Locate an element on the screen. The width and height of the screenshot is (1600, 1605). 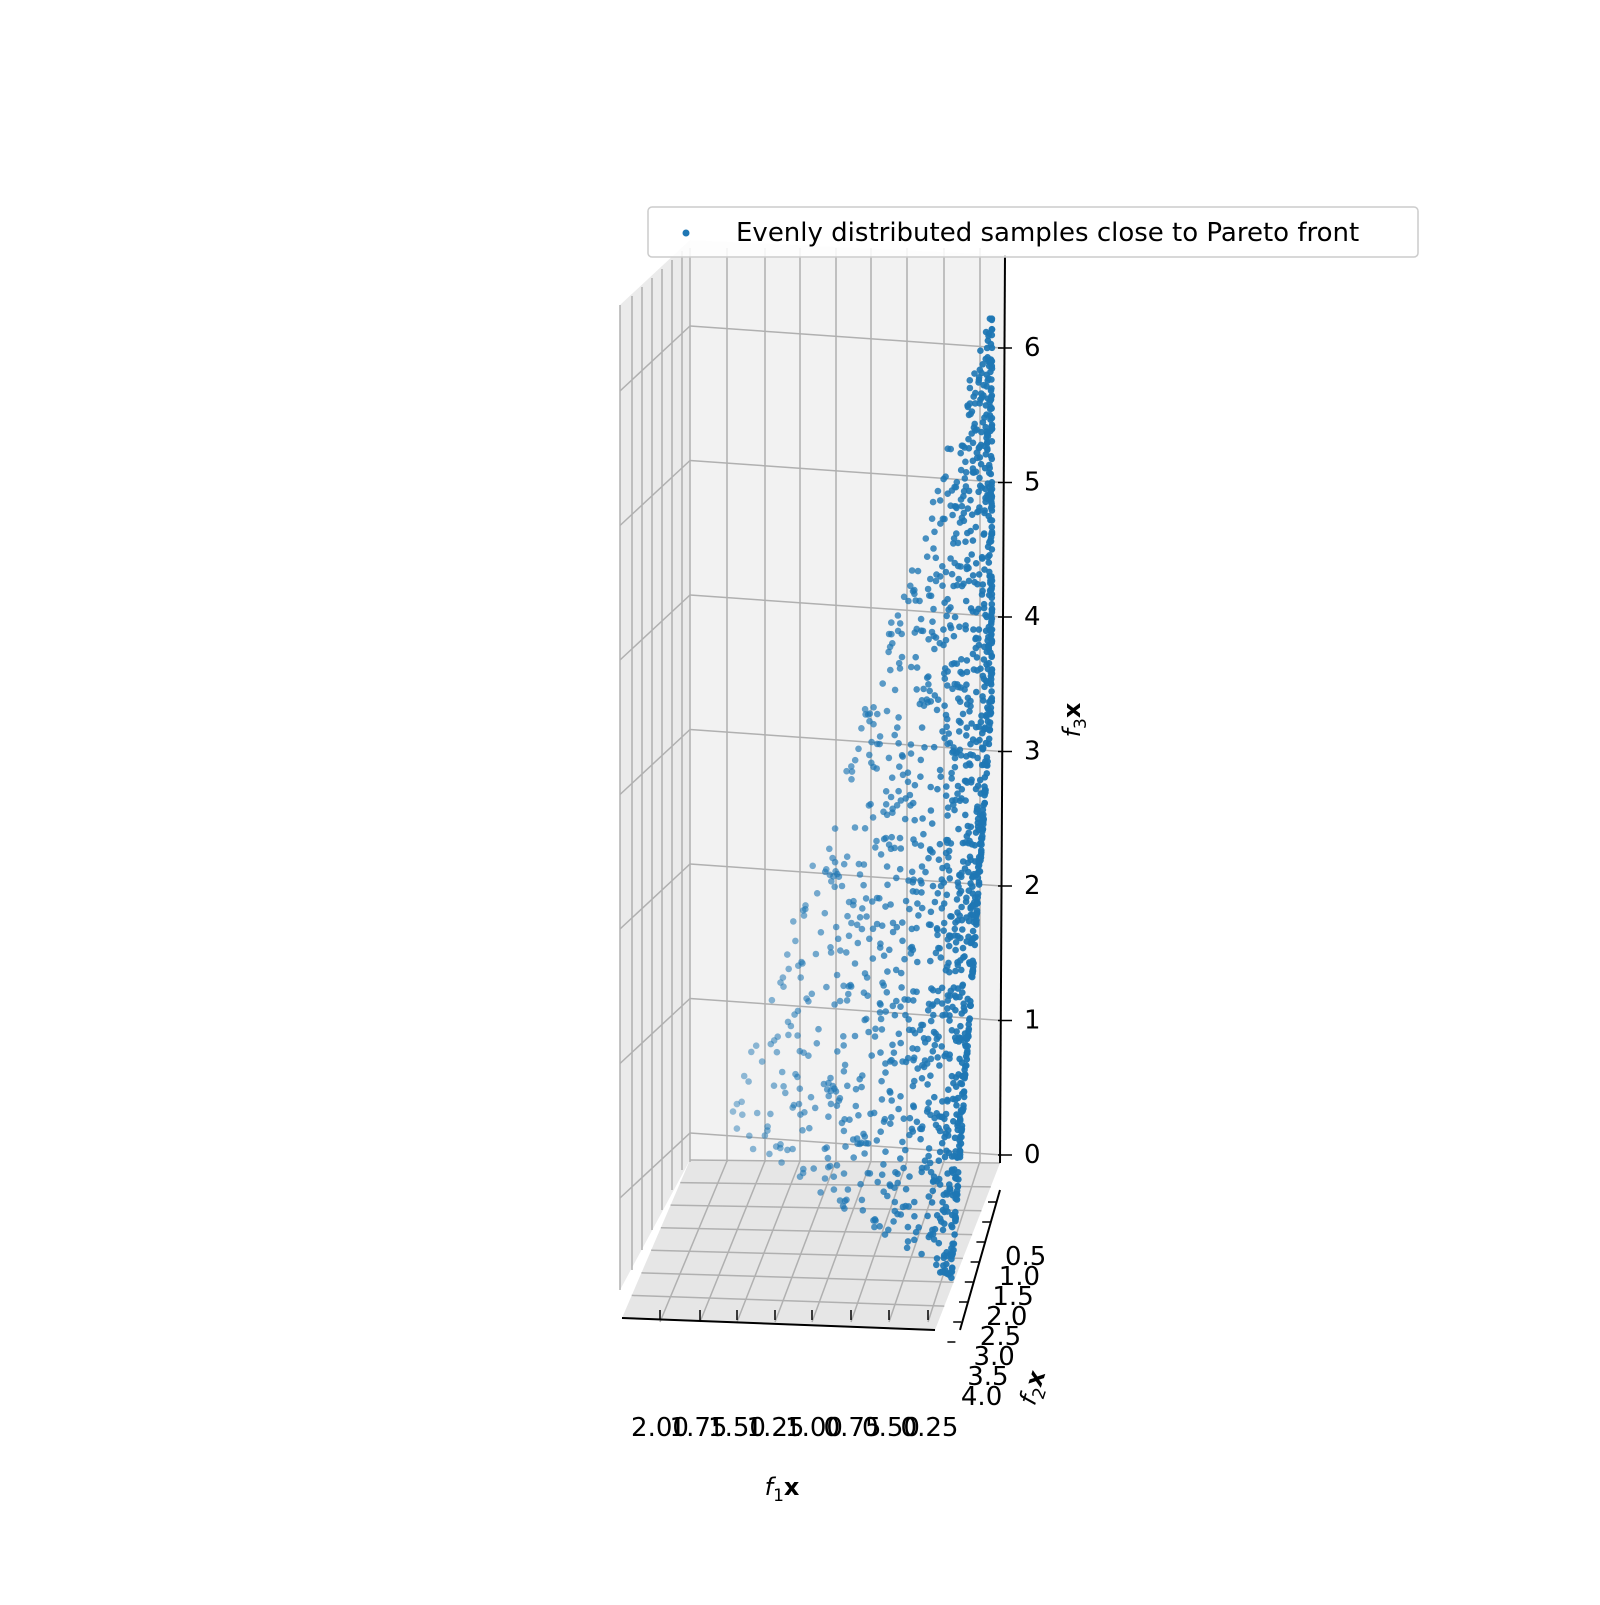
floor-gridline-x is located at coordinates (816, 1231).